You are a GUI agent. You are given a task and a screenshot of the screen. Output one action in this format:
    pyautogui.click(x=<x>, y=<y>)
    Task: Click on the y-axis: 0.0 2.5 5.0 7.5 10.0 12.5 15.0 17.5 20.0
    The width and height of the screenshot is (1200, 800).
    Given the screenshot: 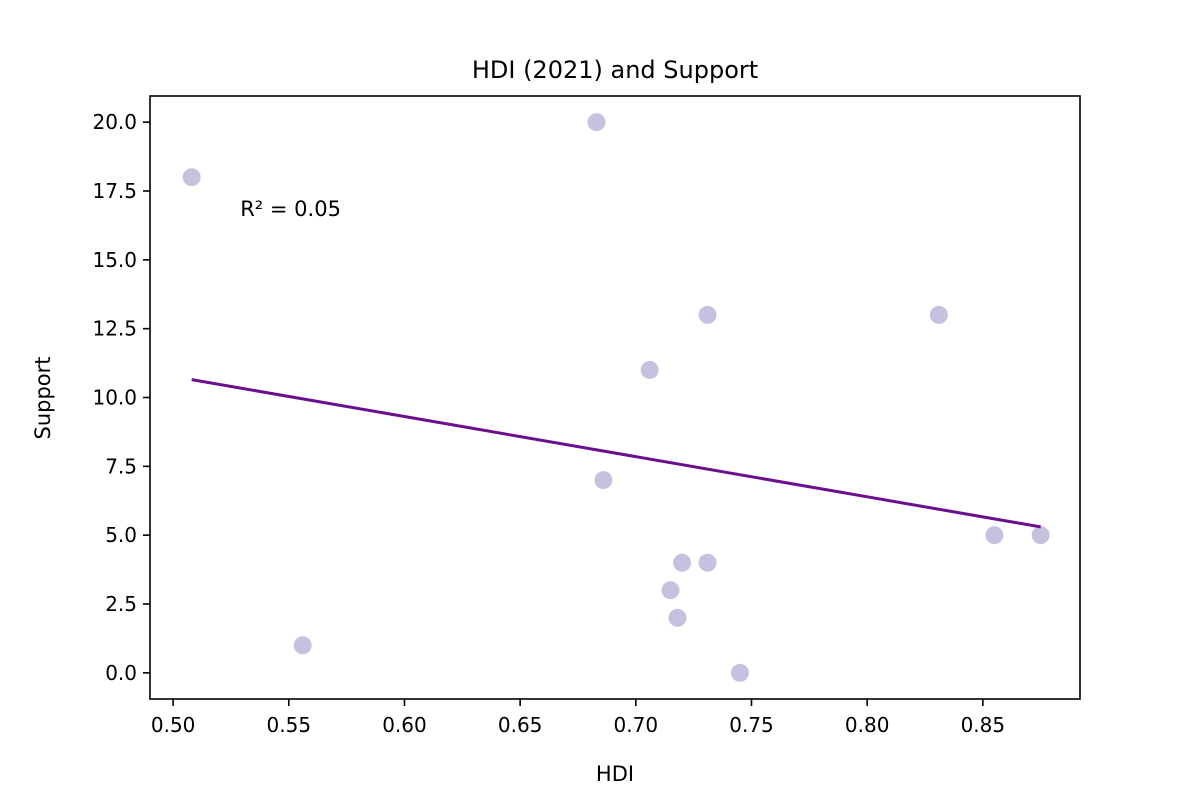 What is the action you would take?
    pyautogui.click(x=121, y=397)
    